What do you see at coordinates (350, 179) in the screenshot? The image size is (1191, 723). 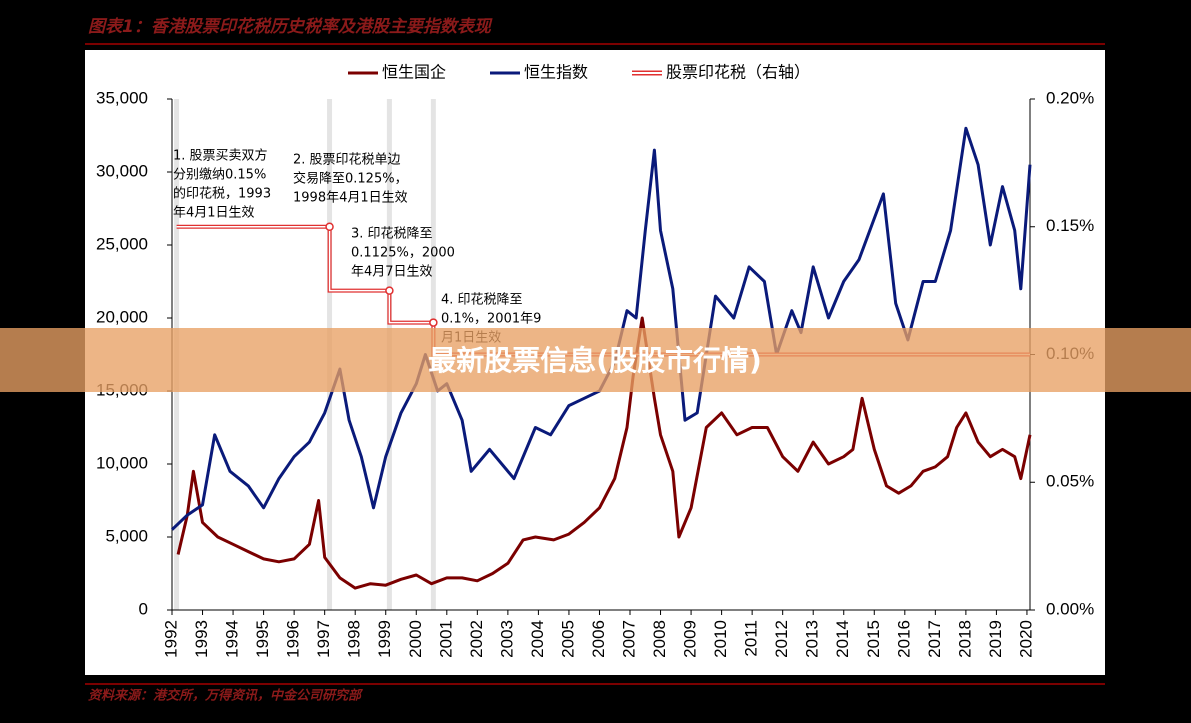 I see `annotation: 交易降至0.125%，` at bounding box center [350, 179].